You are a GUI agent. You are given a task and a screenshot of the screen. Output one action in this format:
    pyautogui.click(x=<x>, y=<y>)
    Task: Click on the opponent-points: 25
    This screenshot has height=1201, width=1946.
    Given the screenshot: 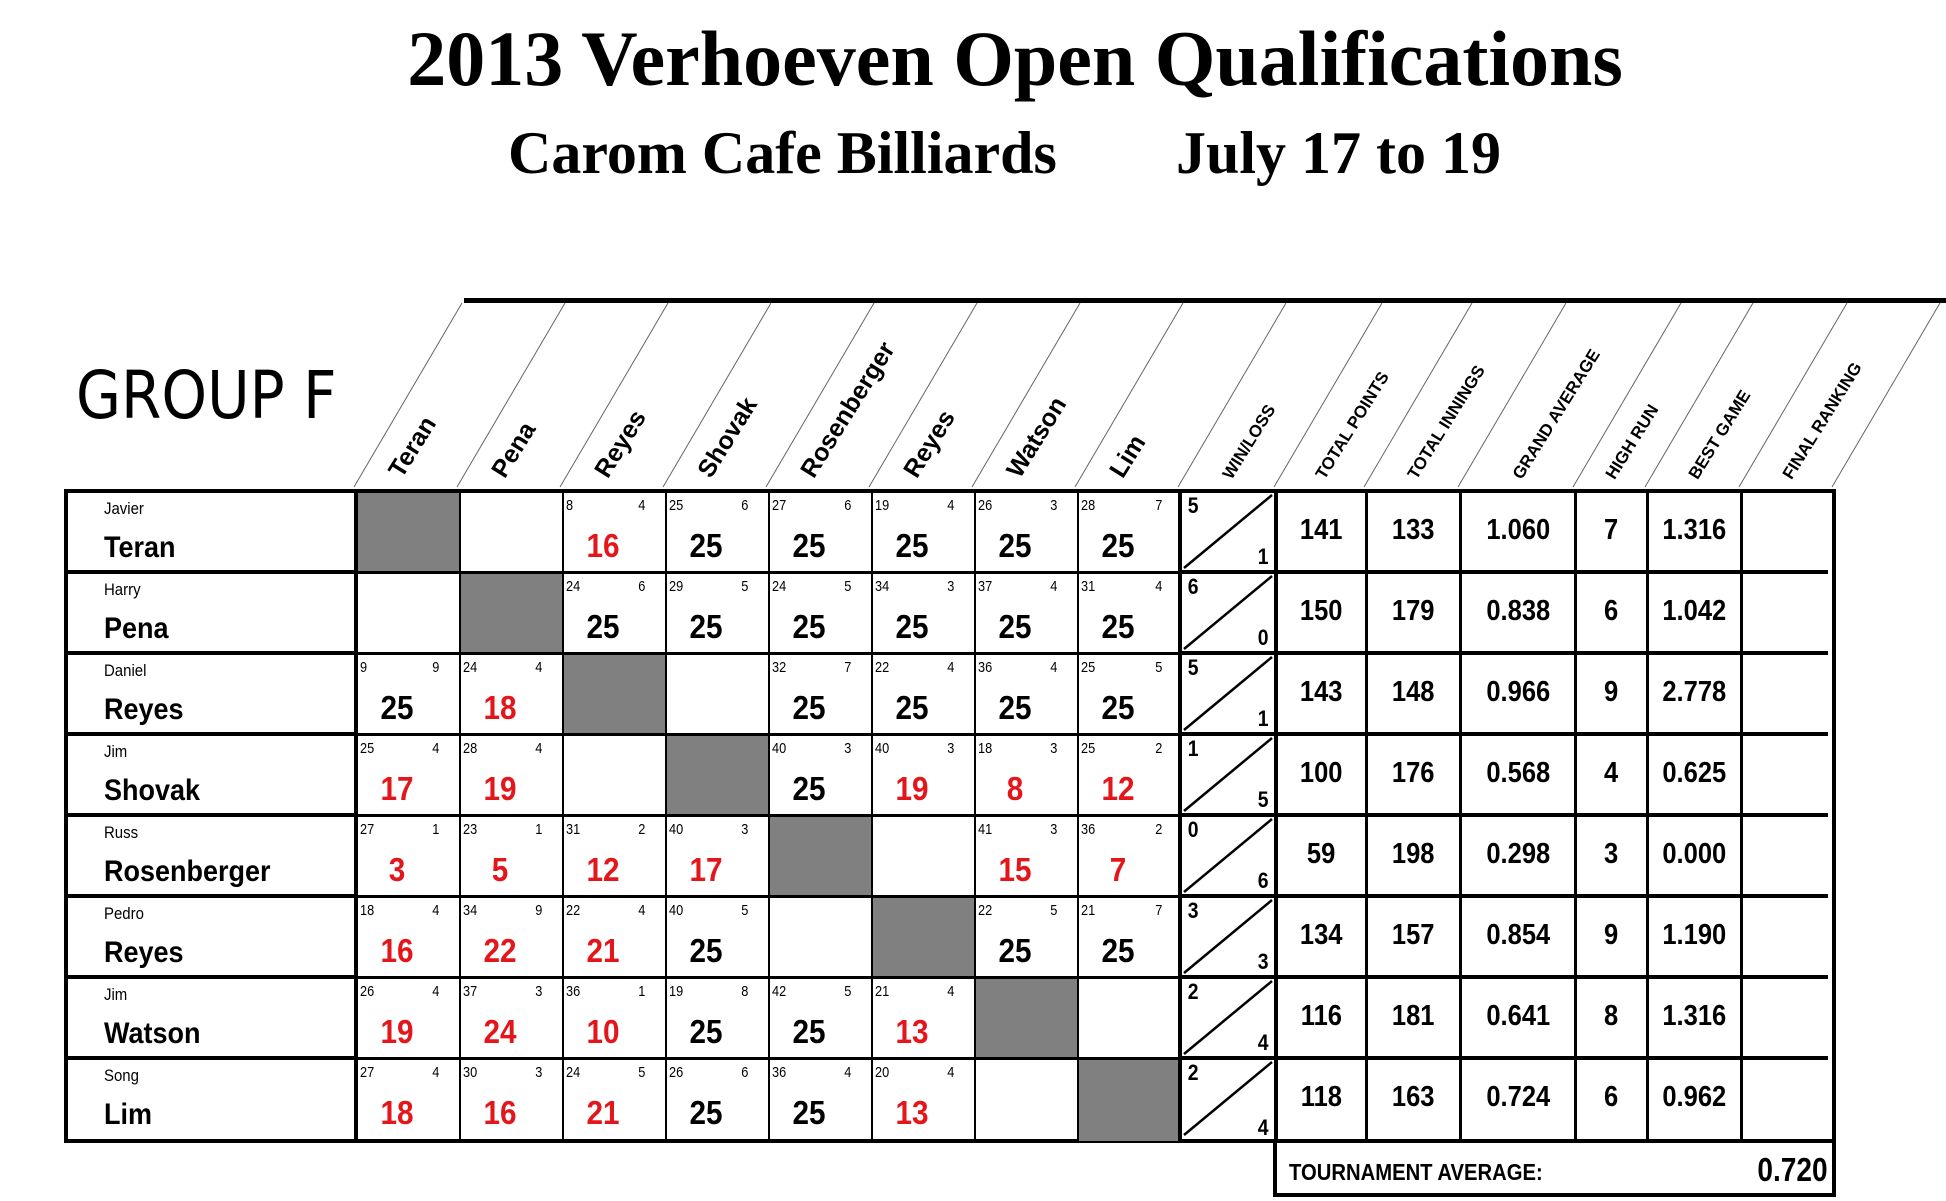 What is the action you would take?
    pyautogui.click(x=1088, y=667)
    